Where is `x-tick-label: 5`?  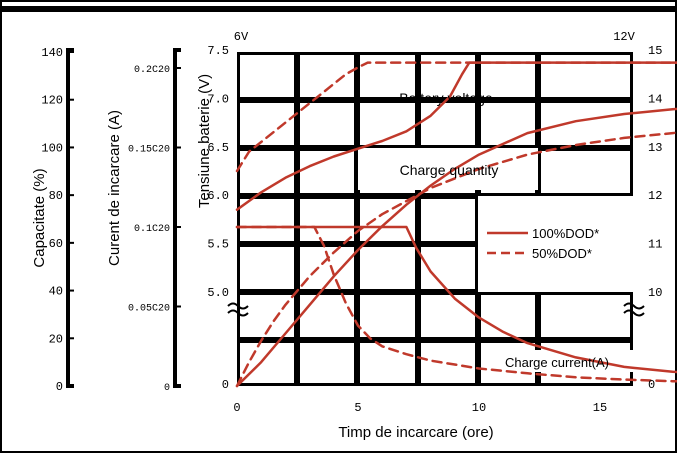 x-tick-label: 5 is located at coordinates (357, 408).